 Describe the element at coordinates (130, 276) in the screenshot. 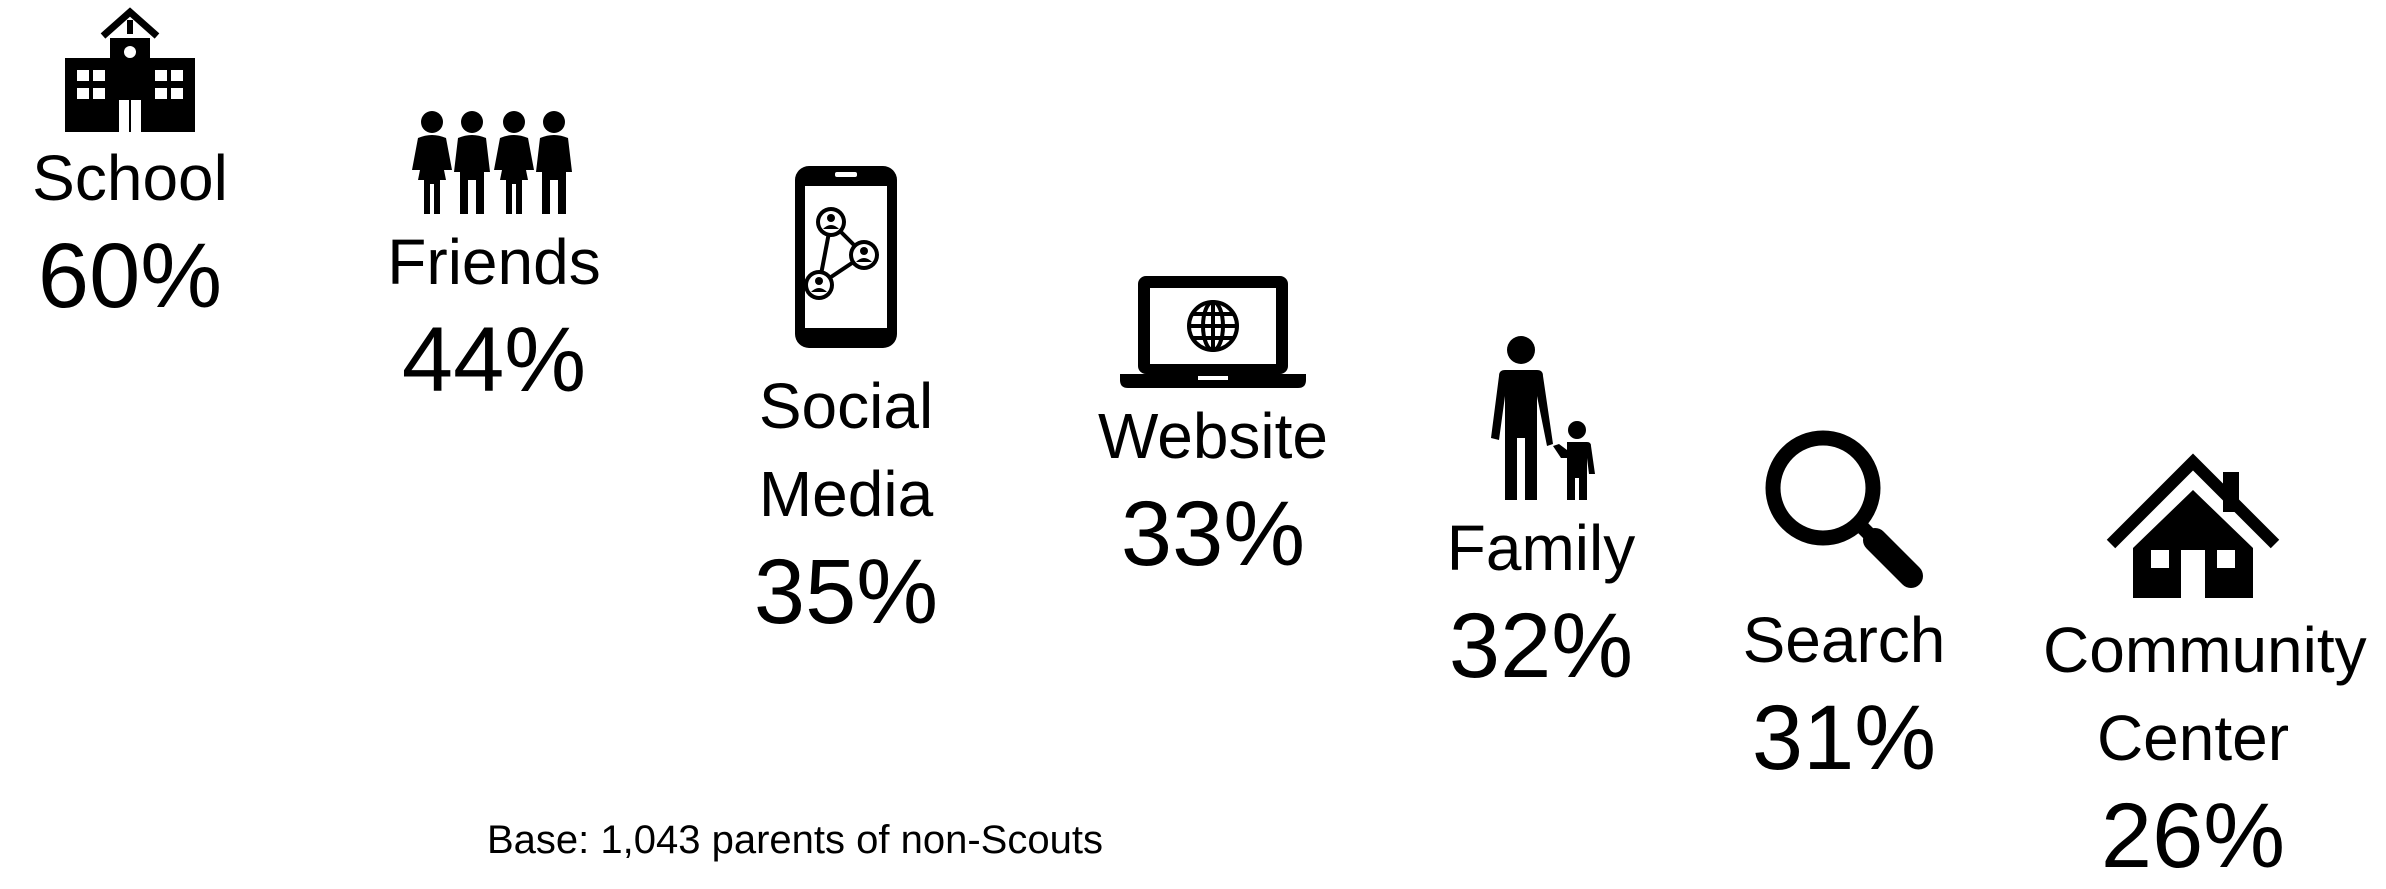

I see `value-label-school: 60%` at that location.